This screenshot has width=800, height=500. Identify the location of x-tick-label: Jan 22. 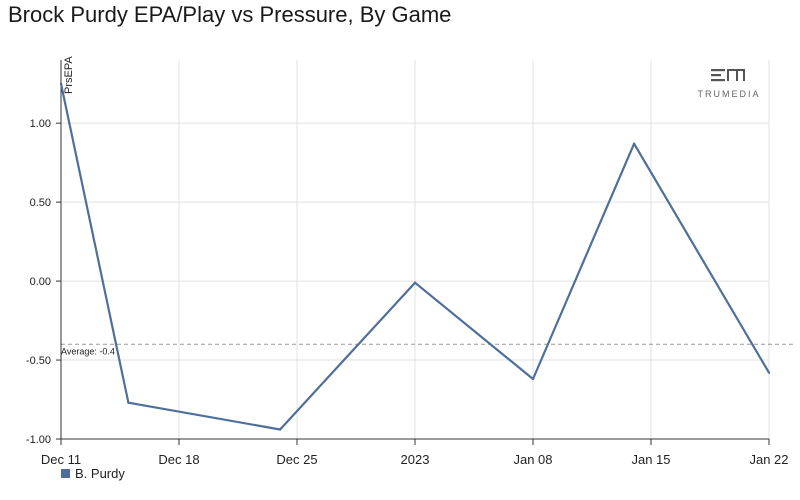
(768, 459).